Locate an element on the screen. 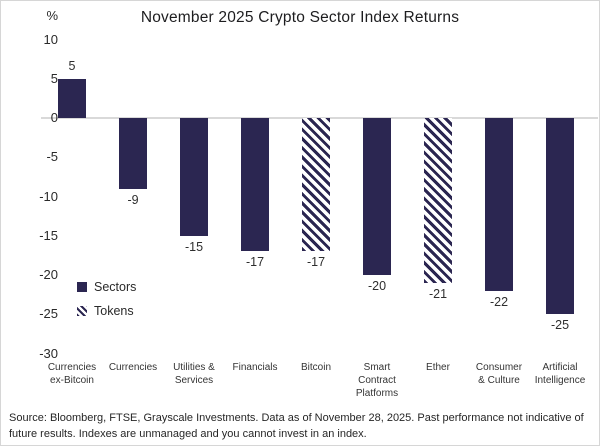 The image size is (600, 446). bar-currencies-ex-bitcoin is located at coordinates (72, 98).